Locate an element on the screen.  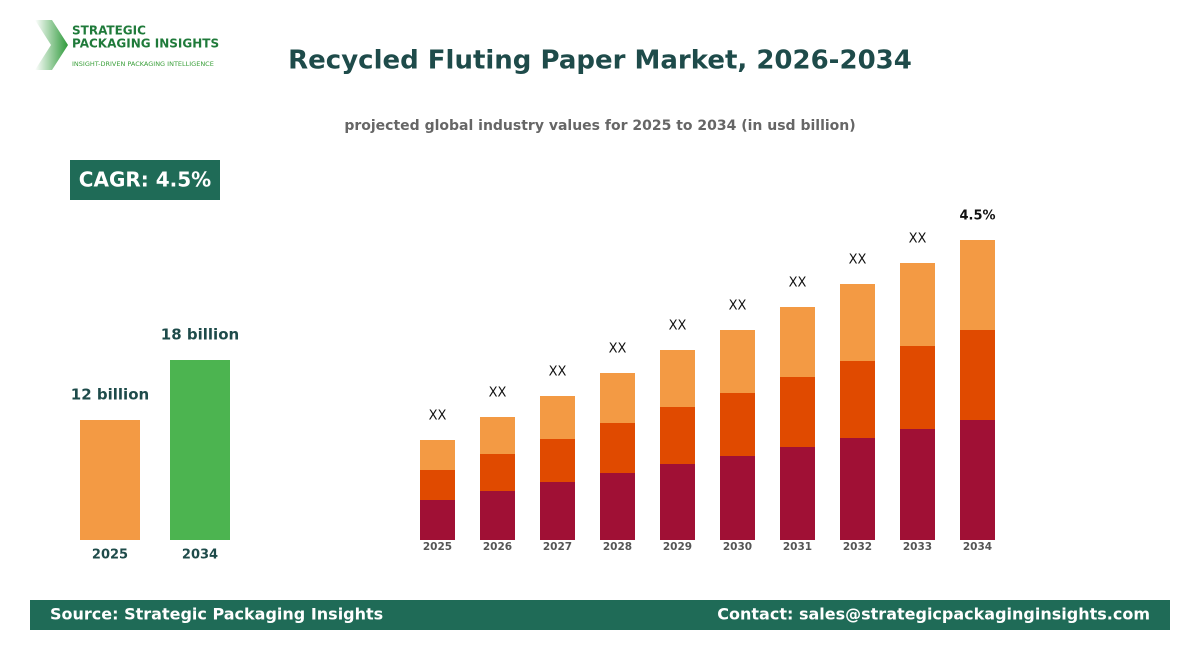
cagr-text: CAGR: 4.5% is located at coordinates (145, 180).